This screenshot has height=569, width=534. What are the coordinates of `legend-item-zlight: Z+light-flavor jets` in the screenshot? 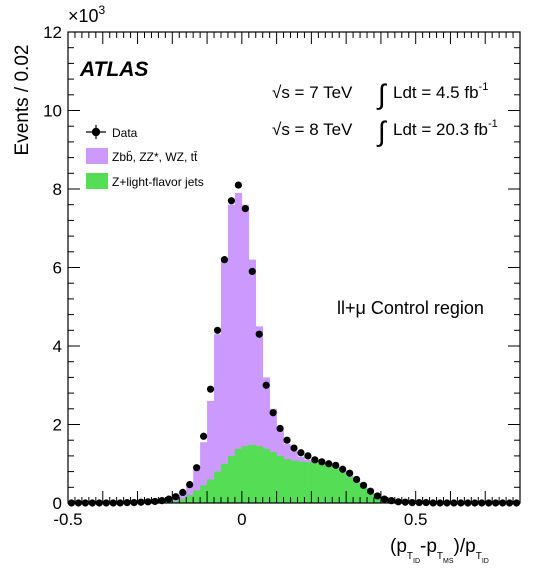 It's located at (145, 181).